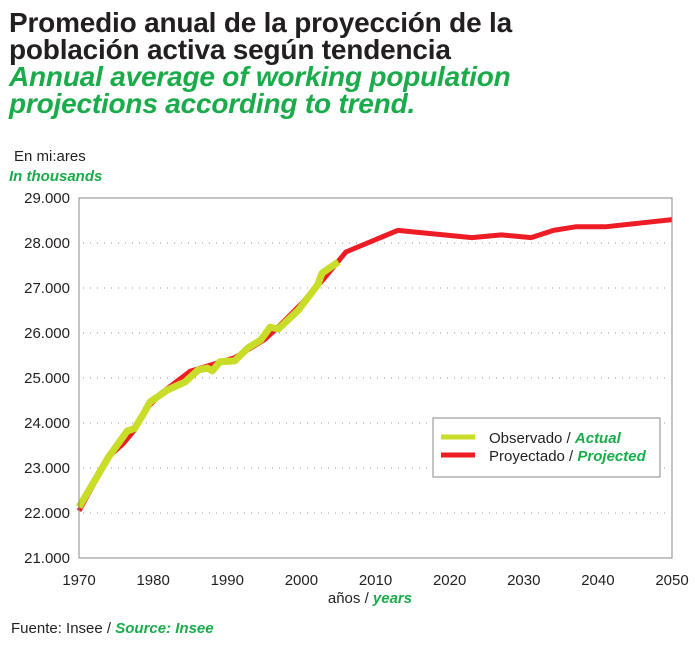 The height and width of the screenshot is (647, 695). I want to click on x-axis-label-es: años /, so click(350, 598).